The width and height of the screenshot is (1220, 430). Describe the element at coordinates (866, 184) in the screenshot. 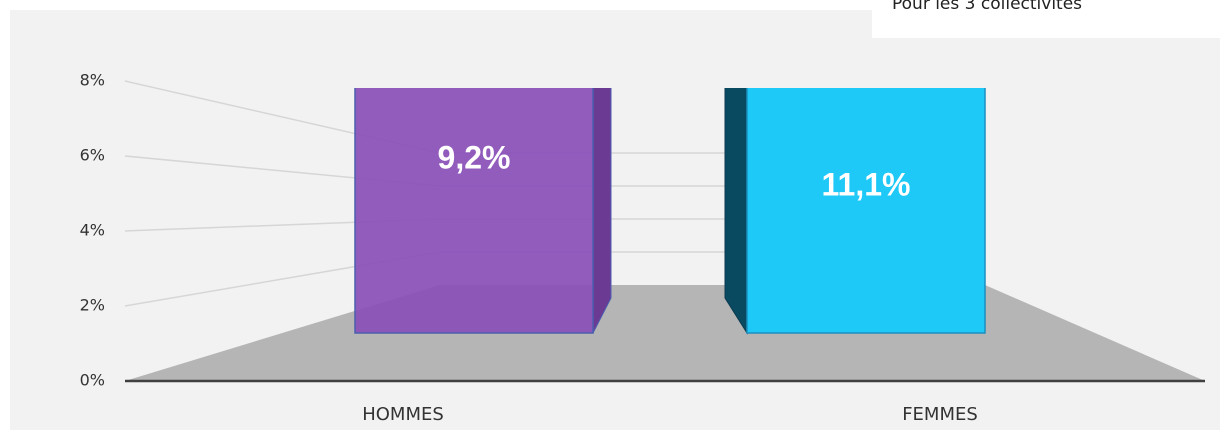

I see `bar-value-label: 11,1%` at that location.